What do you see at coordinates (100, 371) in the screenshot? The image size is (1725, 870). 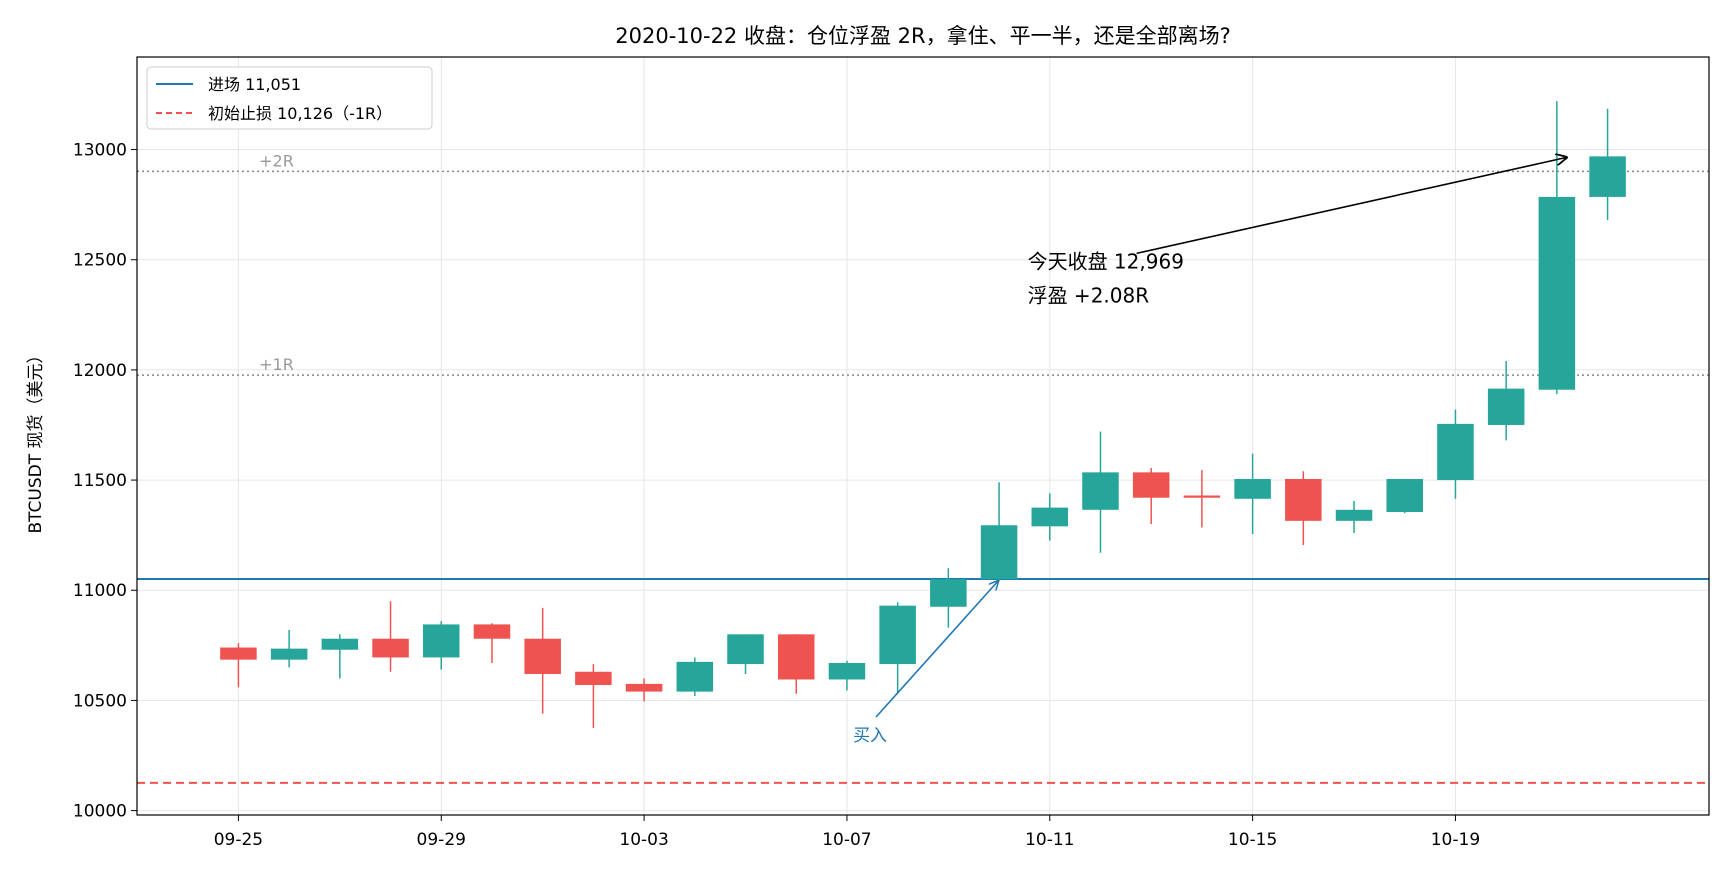 I see `y-tick-label: 12000` at bounding box center [100, 371].